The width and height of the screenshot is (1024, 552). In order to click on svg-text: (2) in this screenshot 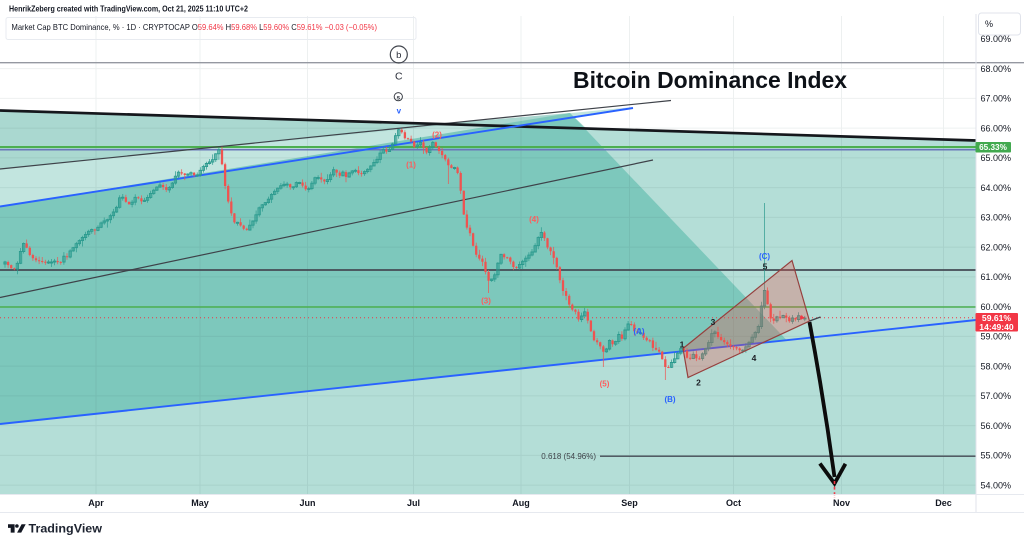, I will do `click(437, 135)`.